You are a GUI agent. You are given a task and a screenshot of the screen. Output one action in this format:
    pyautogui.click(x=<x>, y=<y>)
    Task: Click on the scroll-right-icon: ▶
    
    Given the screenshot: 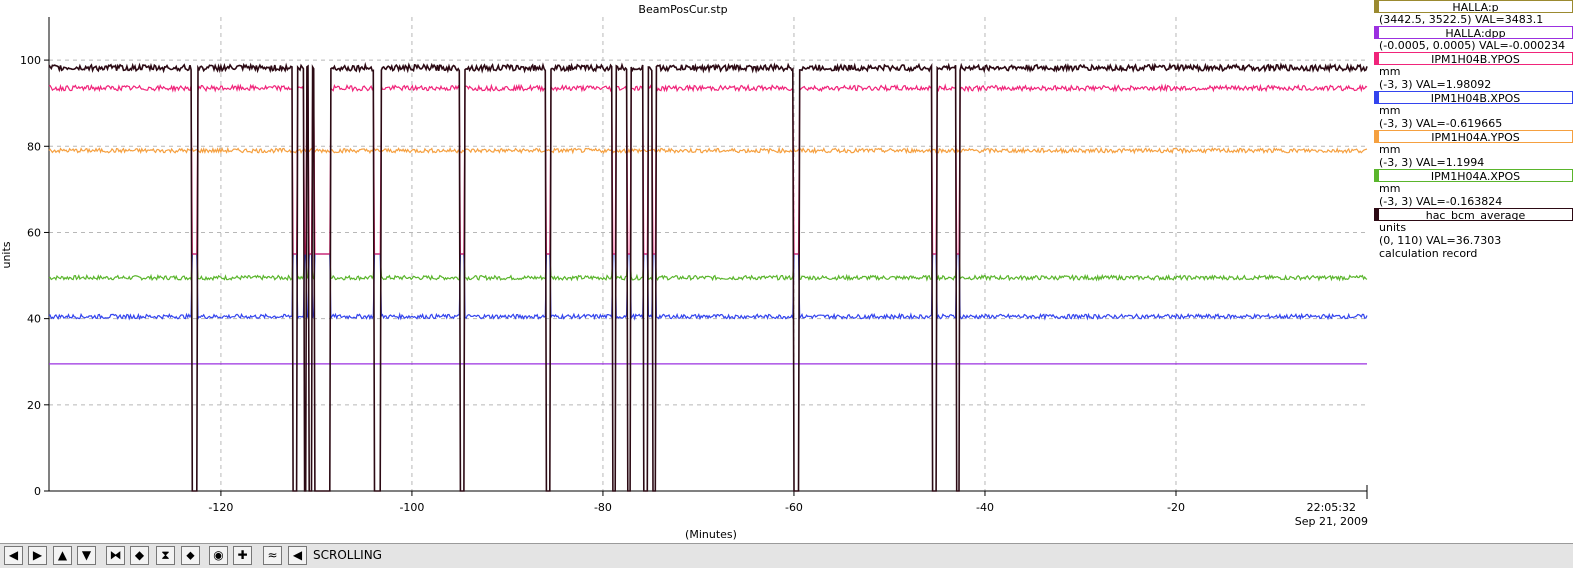 What is the action you would take?
    pyautogui.click(x=37, y=555)
    